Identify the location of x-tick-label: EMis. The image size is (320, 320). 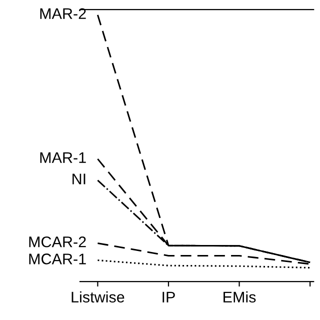
(240, 297).